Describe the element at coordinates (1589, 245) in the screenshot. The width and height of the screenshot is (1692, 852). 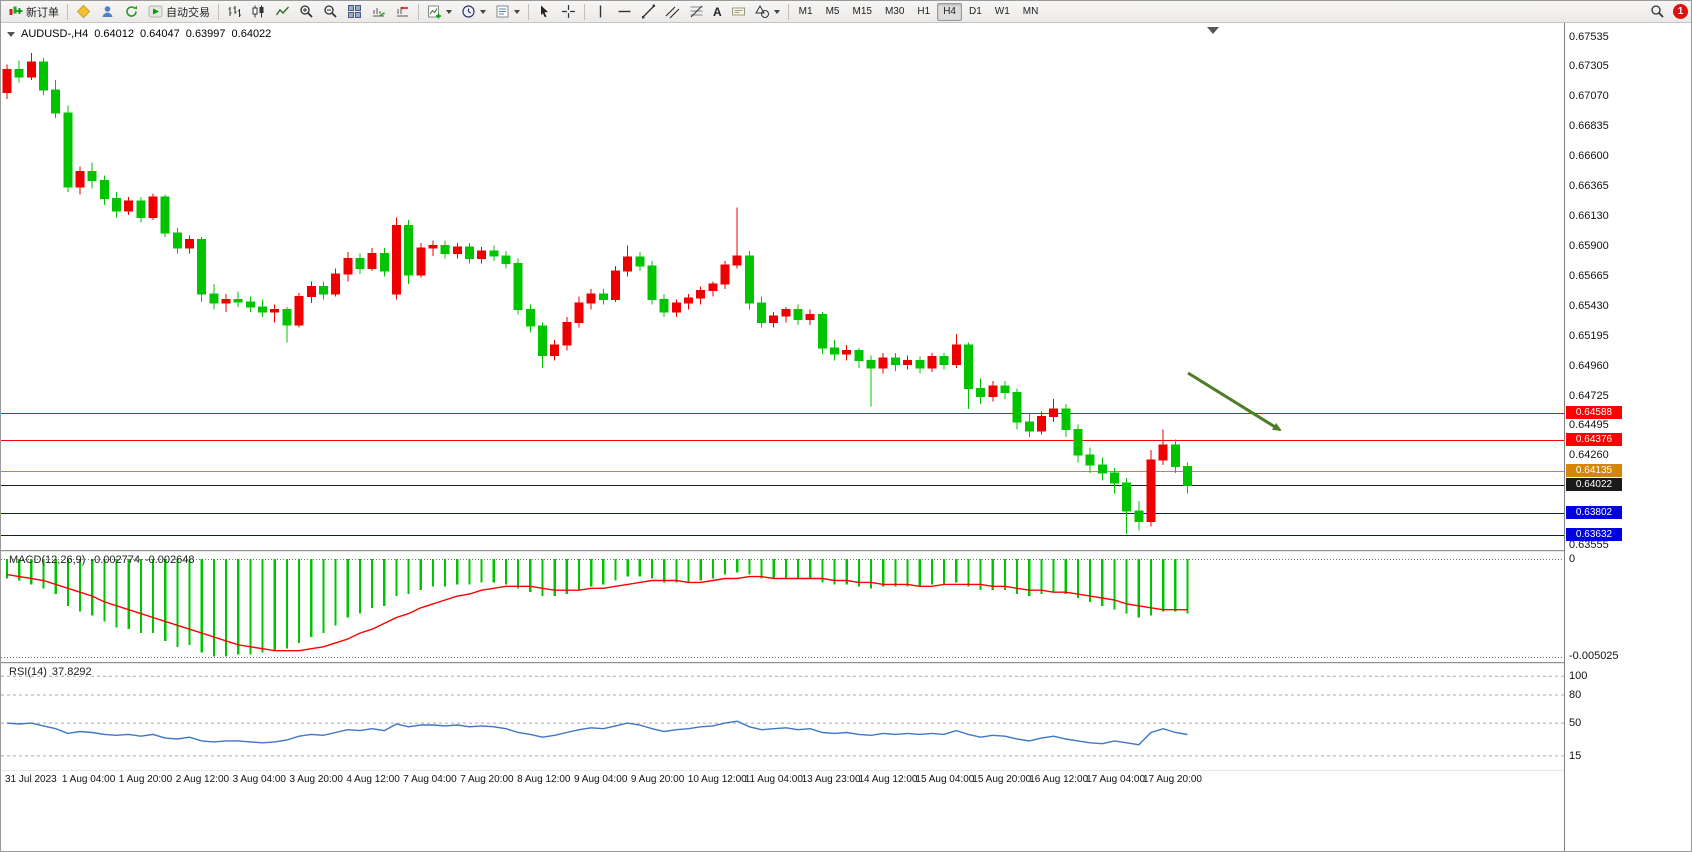
I see `price-tick: 0.65900` at that location.